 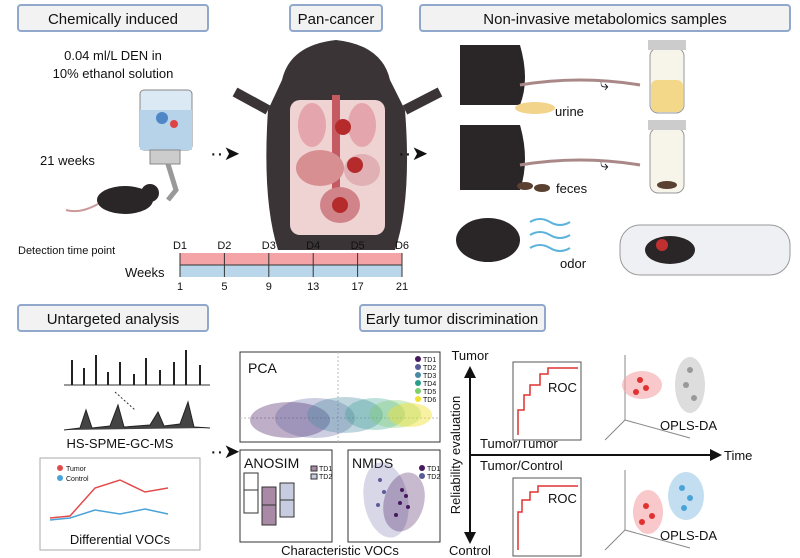 I want to click on svg-text: Control, so click(x=77, y=479).